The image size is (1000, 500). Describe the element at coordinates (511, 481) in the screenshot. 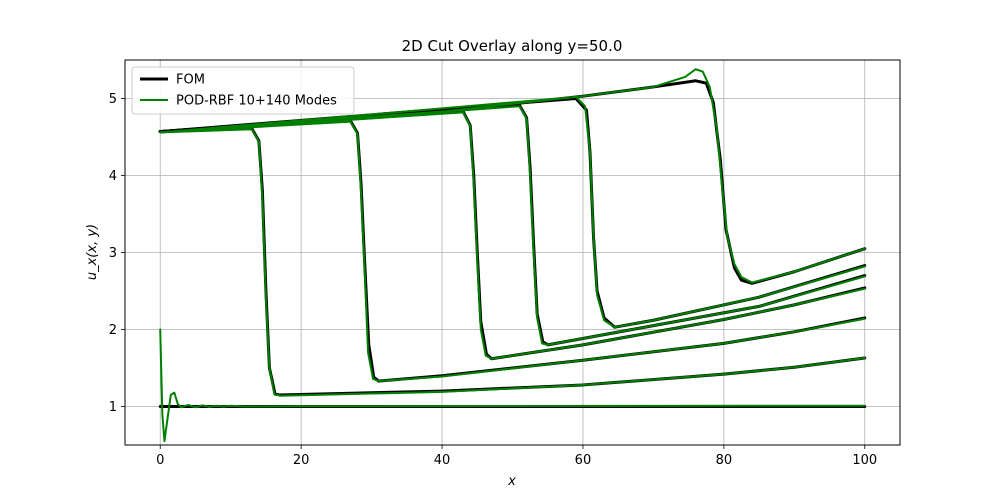

I see `x-axis-label: x` at that location.